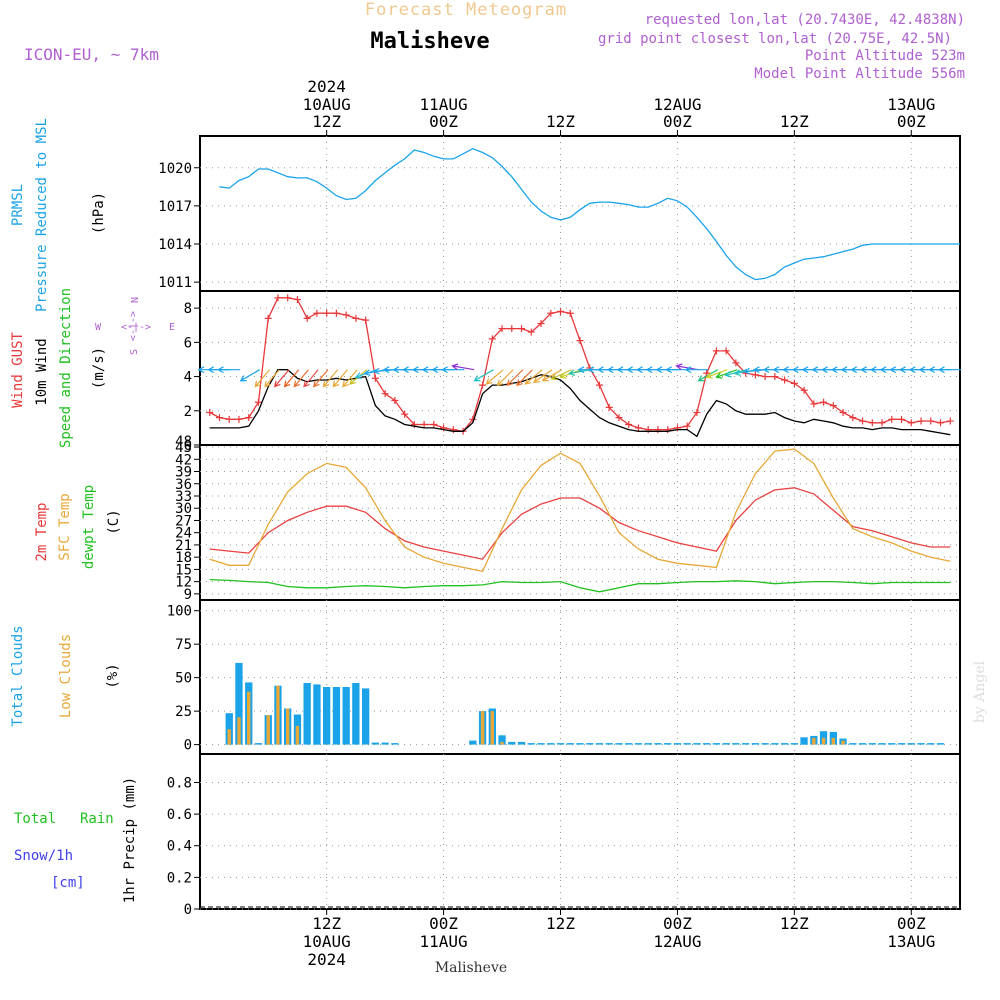 The height and width of the screenshot is (1000, 1000). I want to click on compass-arrows-h: <-|->, so click(136, 327).